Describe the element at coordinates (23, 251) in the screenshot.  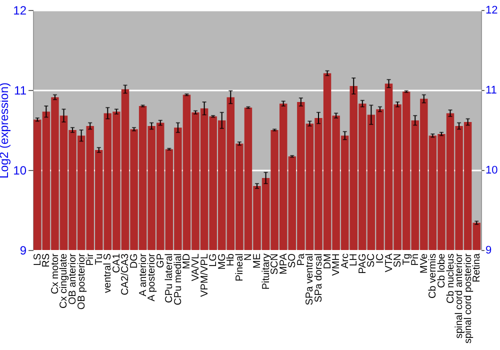
I see `y-tick-label: 9` at that location.